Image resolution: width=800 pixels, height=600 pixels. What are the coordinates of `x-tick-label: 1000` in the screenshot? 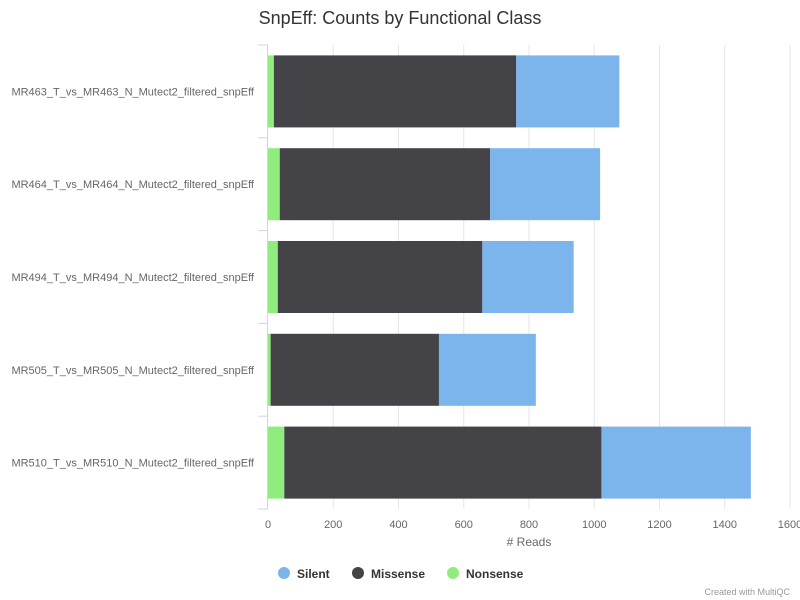 It's located at (594, 525).